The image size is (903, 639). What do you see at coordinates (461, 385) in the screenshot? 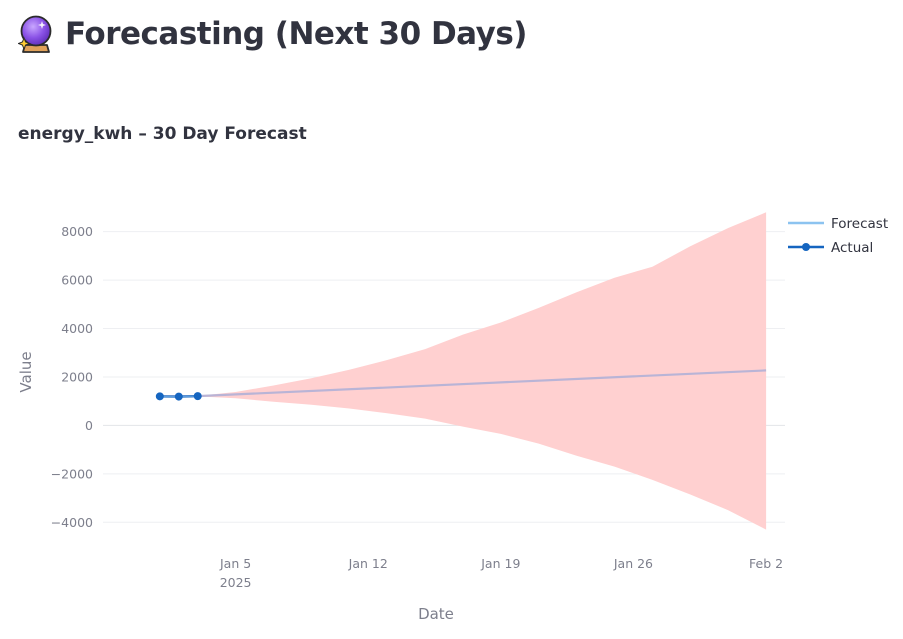
I see `series-layer` at bounding box center [461, 385].